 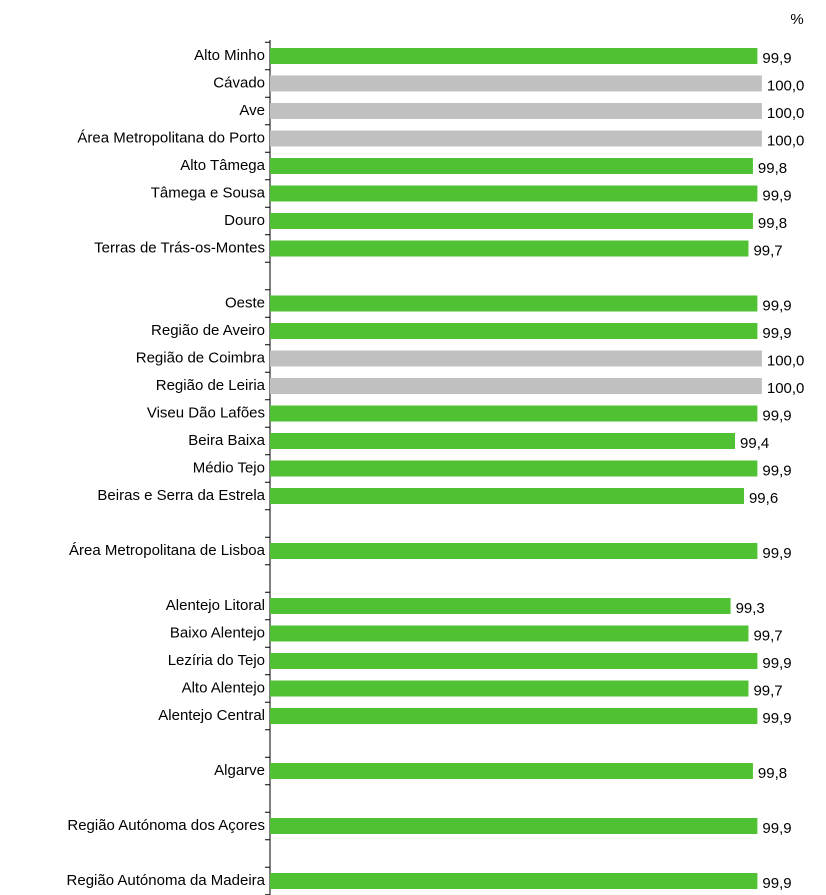 What do you see at coordinates (252, 110) in the screenshot?
I see `category-label: Ave` at bounding box center [252, 110].